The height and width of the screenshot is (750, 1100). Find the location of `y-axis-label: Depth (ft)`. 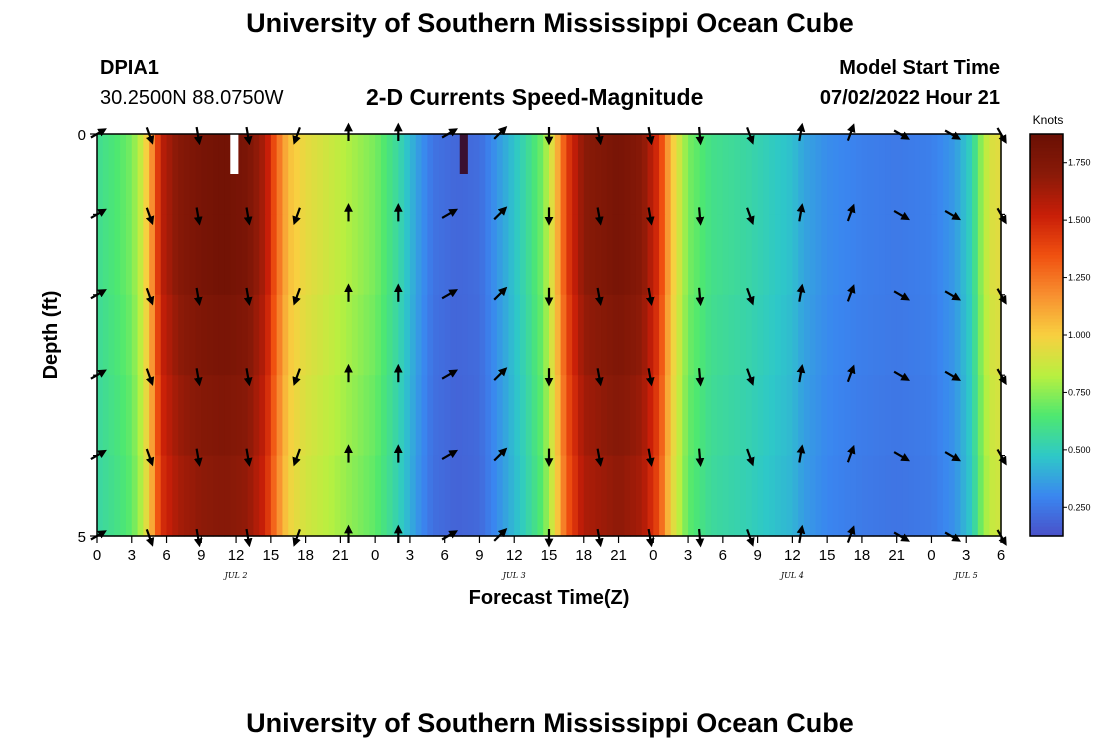

y-axis-label: Depth (ft) is located at coordinates (51, 335).